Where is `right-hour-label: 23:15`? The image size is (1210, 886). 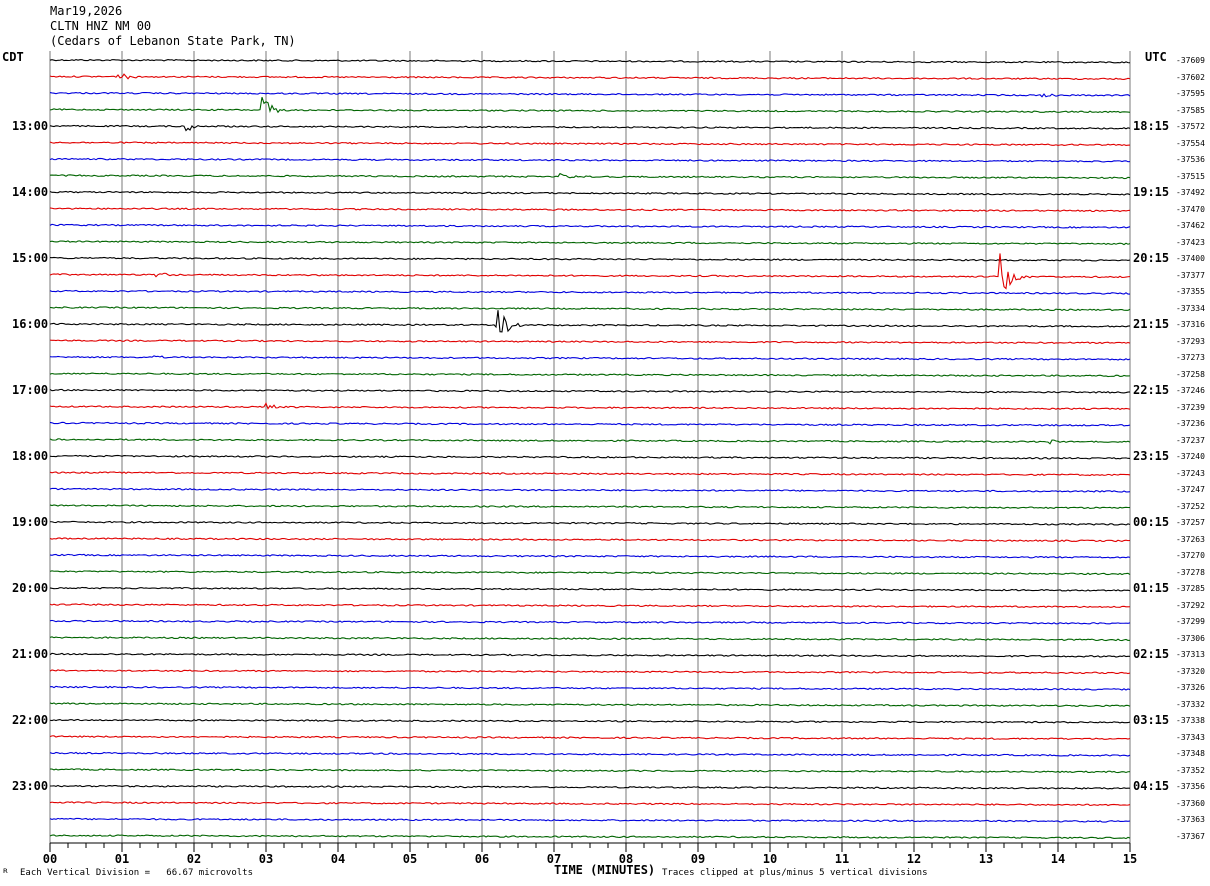
right-hour-label: 23:15 is located at coordinates (1151, 456).